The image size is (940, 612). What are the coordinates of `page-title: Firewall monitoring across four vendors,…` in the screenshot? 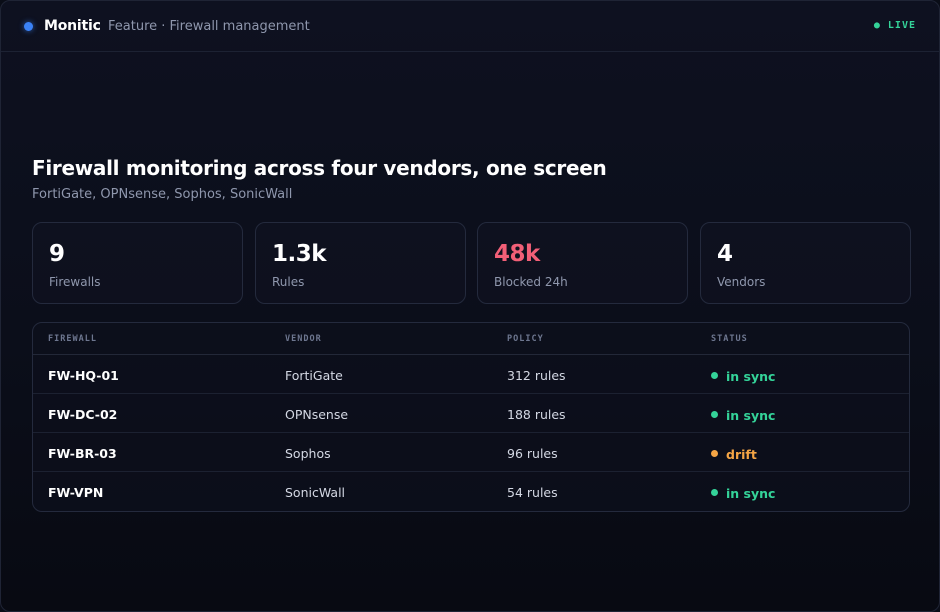 It's located at (319, 168).